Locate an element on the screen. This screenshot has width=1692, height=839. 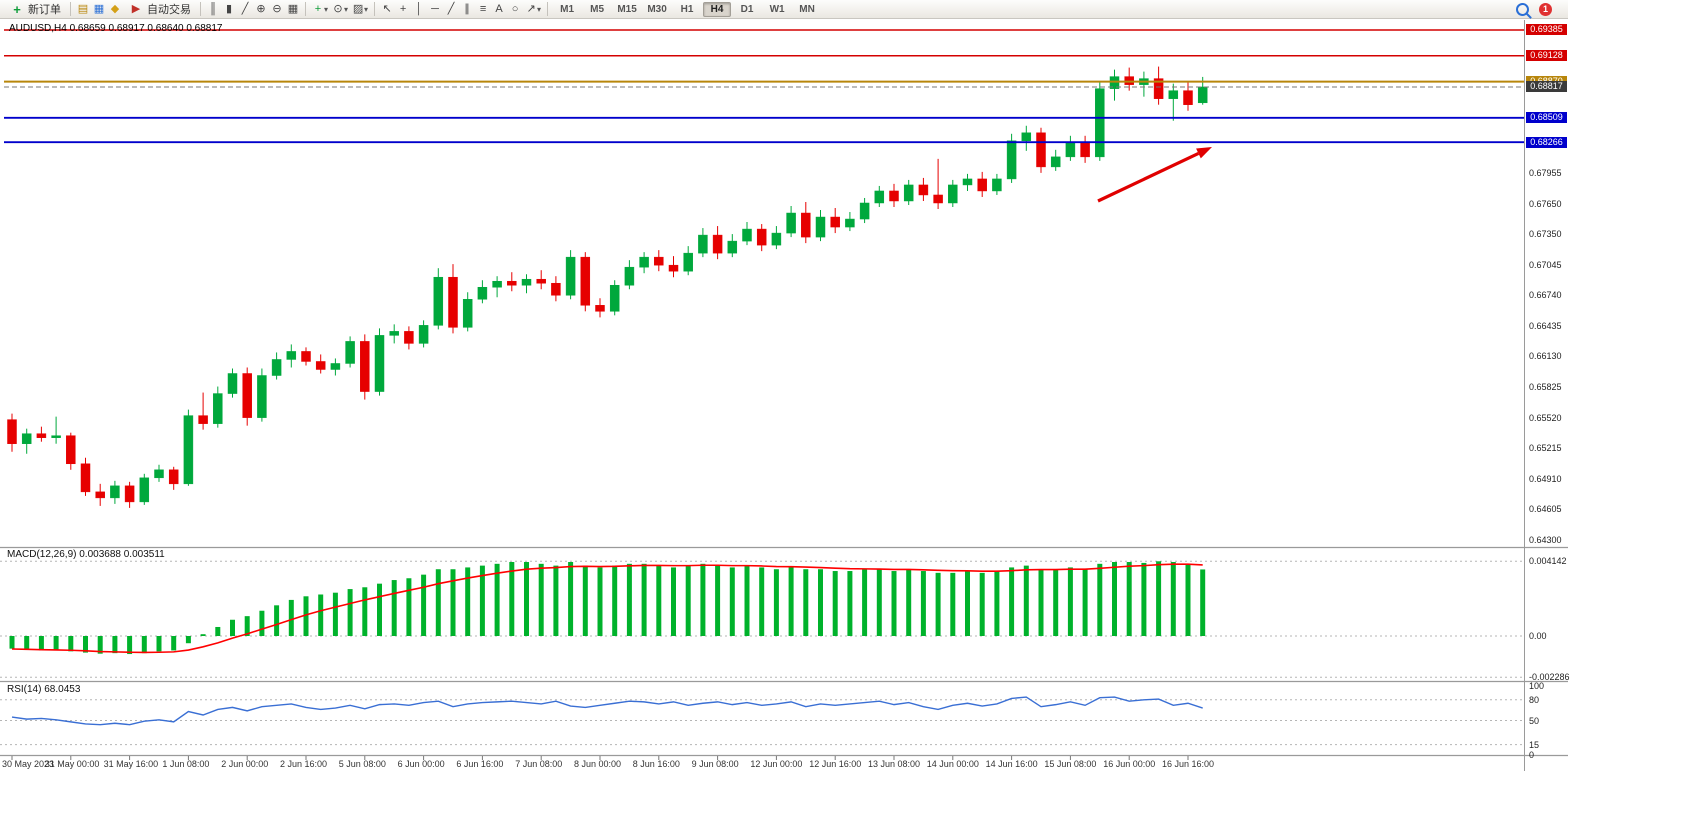
zoom-in-icon: ⊕ is located at coordinates (261, 8).